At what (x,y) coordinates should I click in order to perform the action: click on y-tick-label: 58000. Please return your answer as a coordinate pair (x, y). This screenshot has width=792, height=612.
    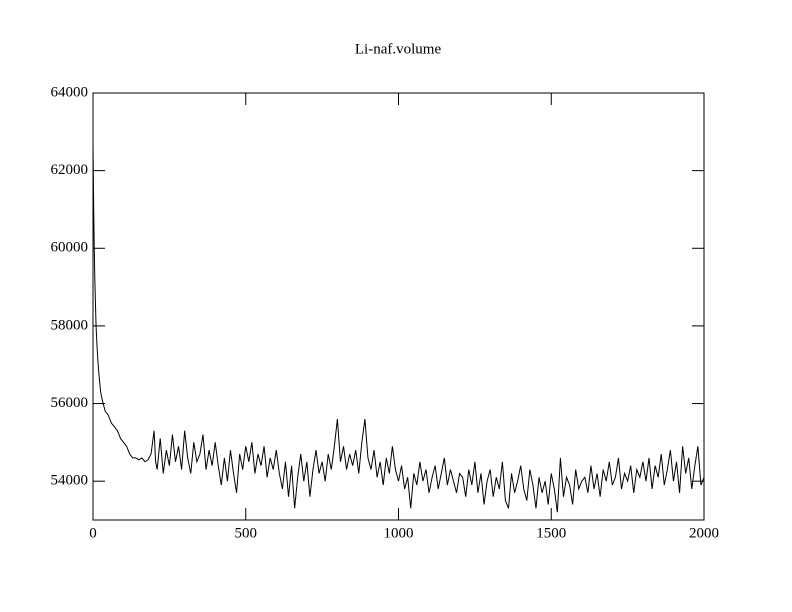
    Looking at the image, I should click on (70, 325).